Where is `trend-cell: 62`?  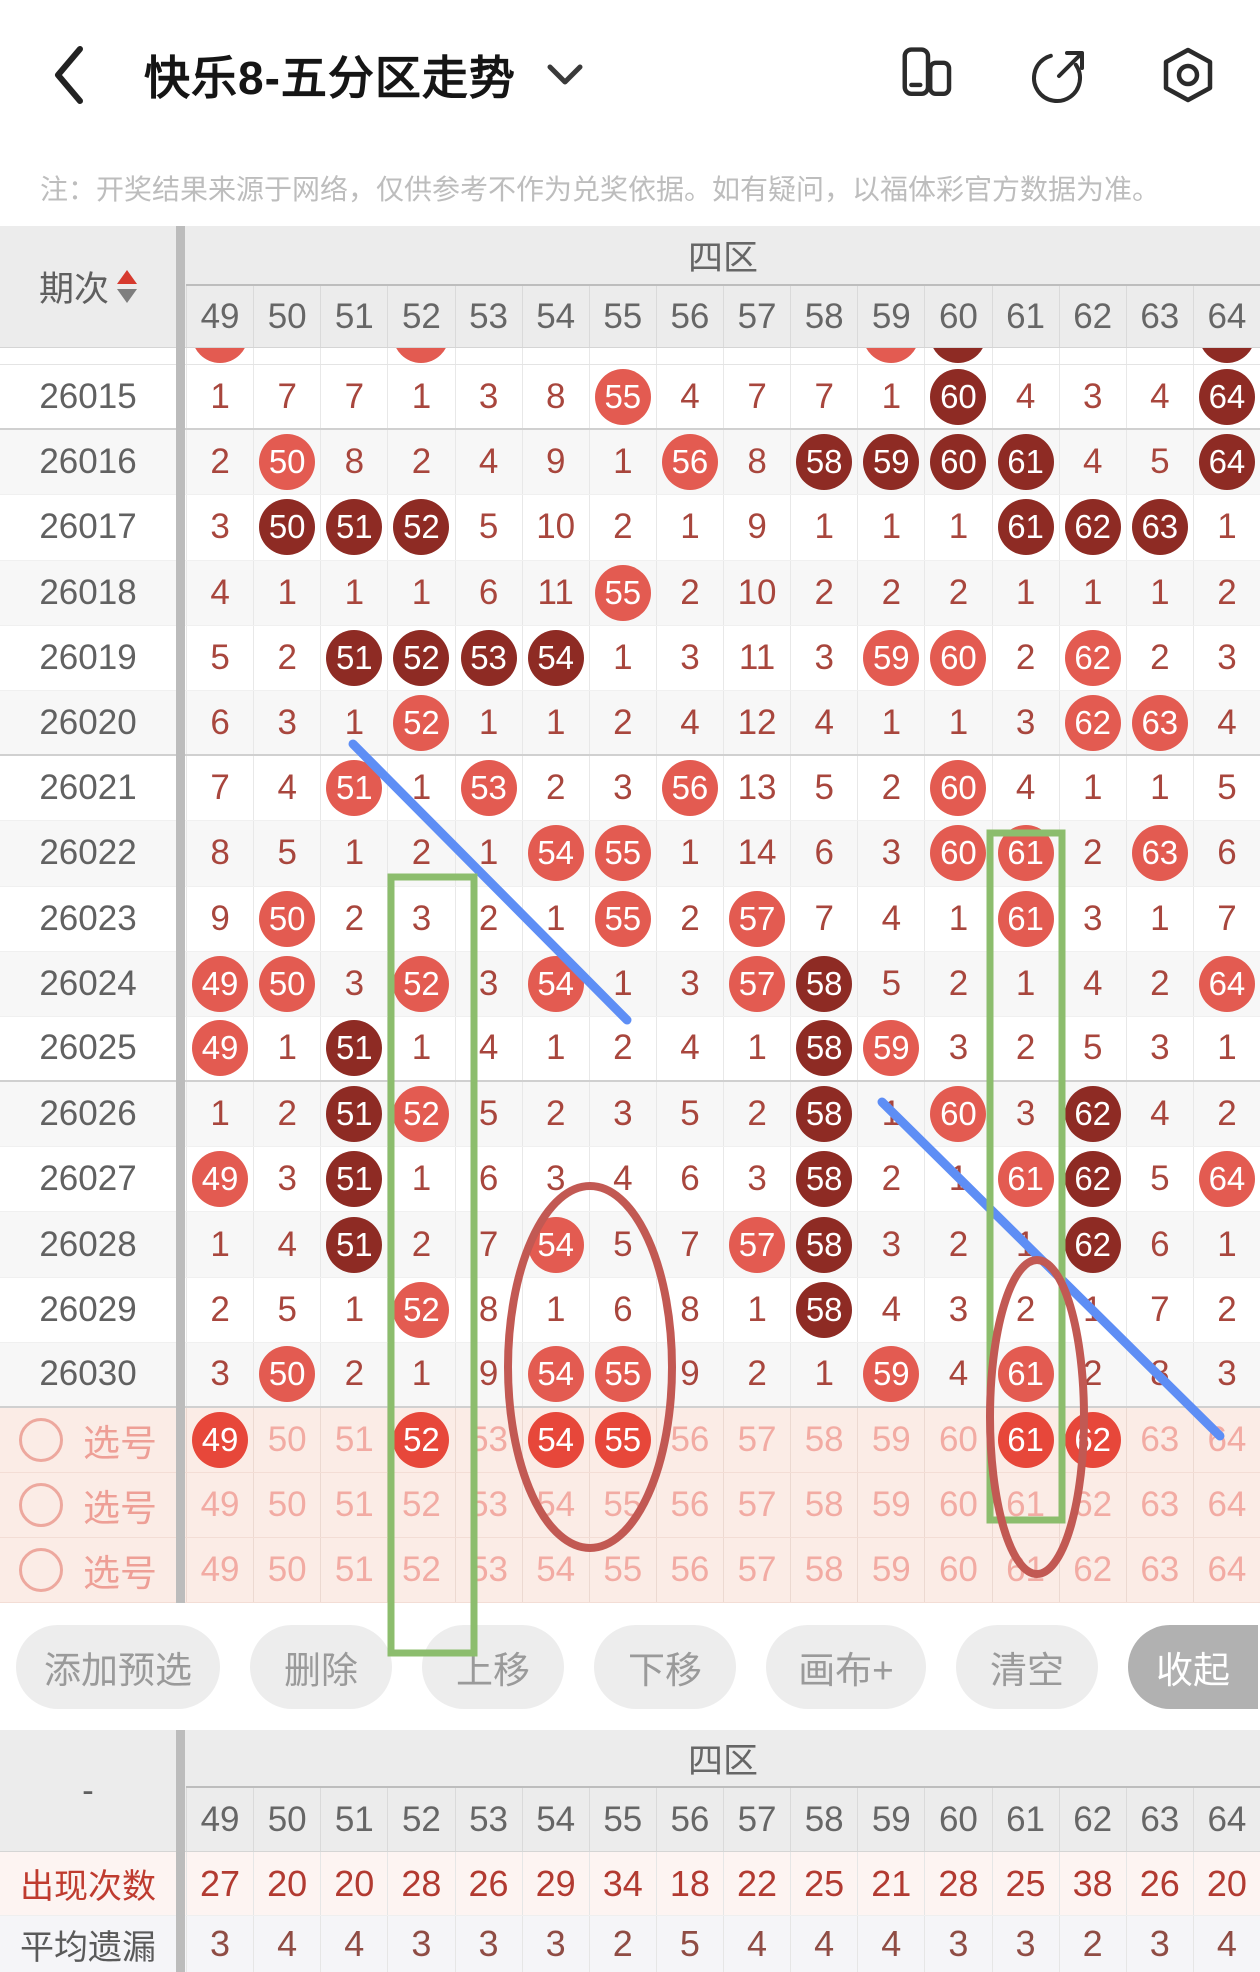 trend-cell: 62 is located at coordinates (1092, 1244).